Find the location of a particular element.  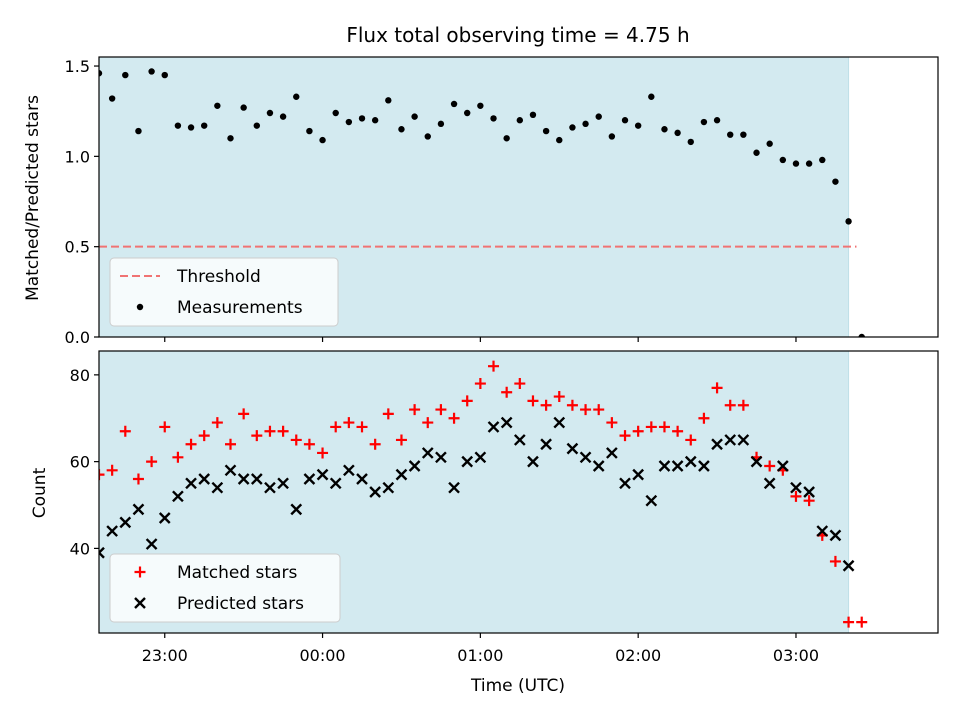

legend-predicted-swatch is located at coordinates (140, 603).